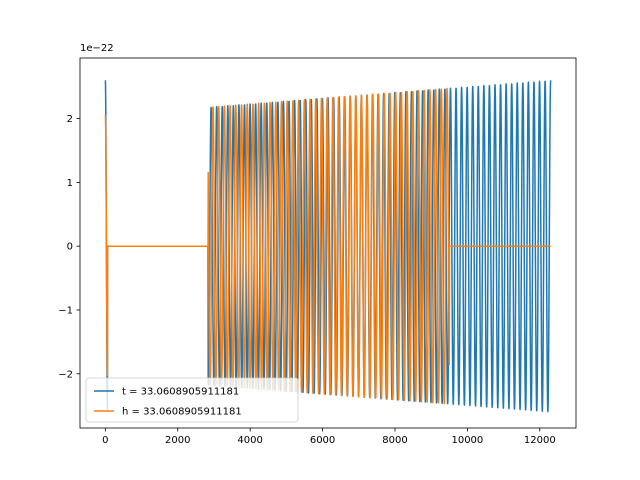  I want to click on legend-label: t = 33.0608905911181, so click(180, 392).